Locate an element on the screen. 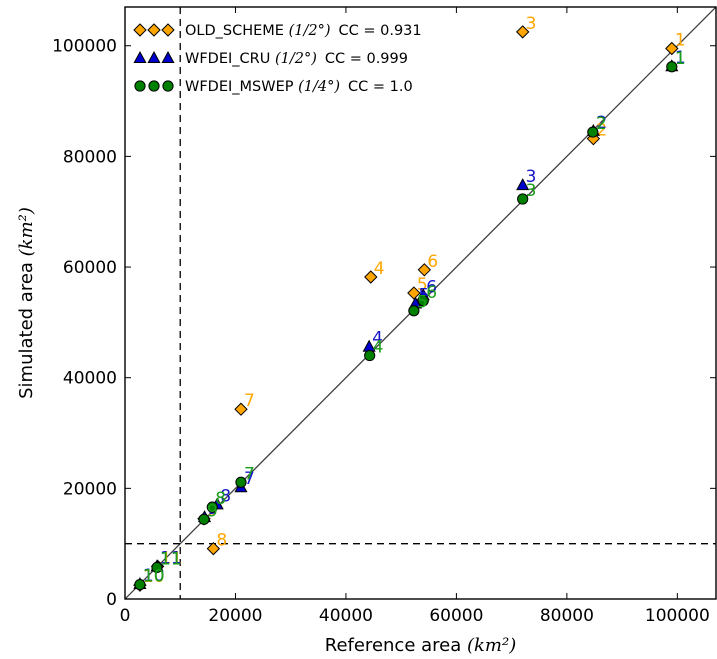 This screenshot has height=659, width=717. x-axis-title-text: Reference area is located at coordinates (396, 645).